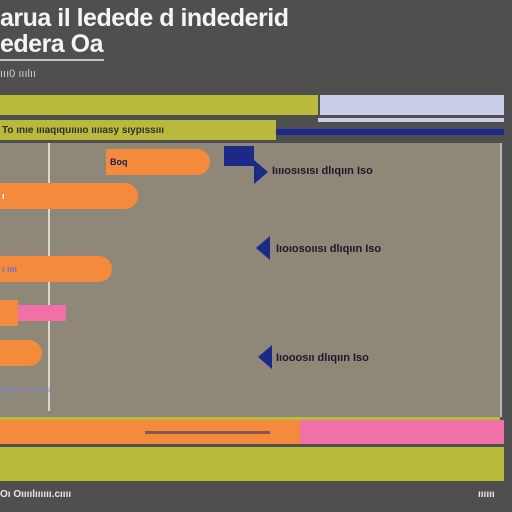 This screenshot has width=512, height=512. I want to click on annotation-2: Iıoıosoıısı dlıqıın Iso, so click(329, 249).